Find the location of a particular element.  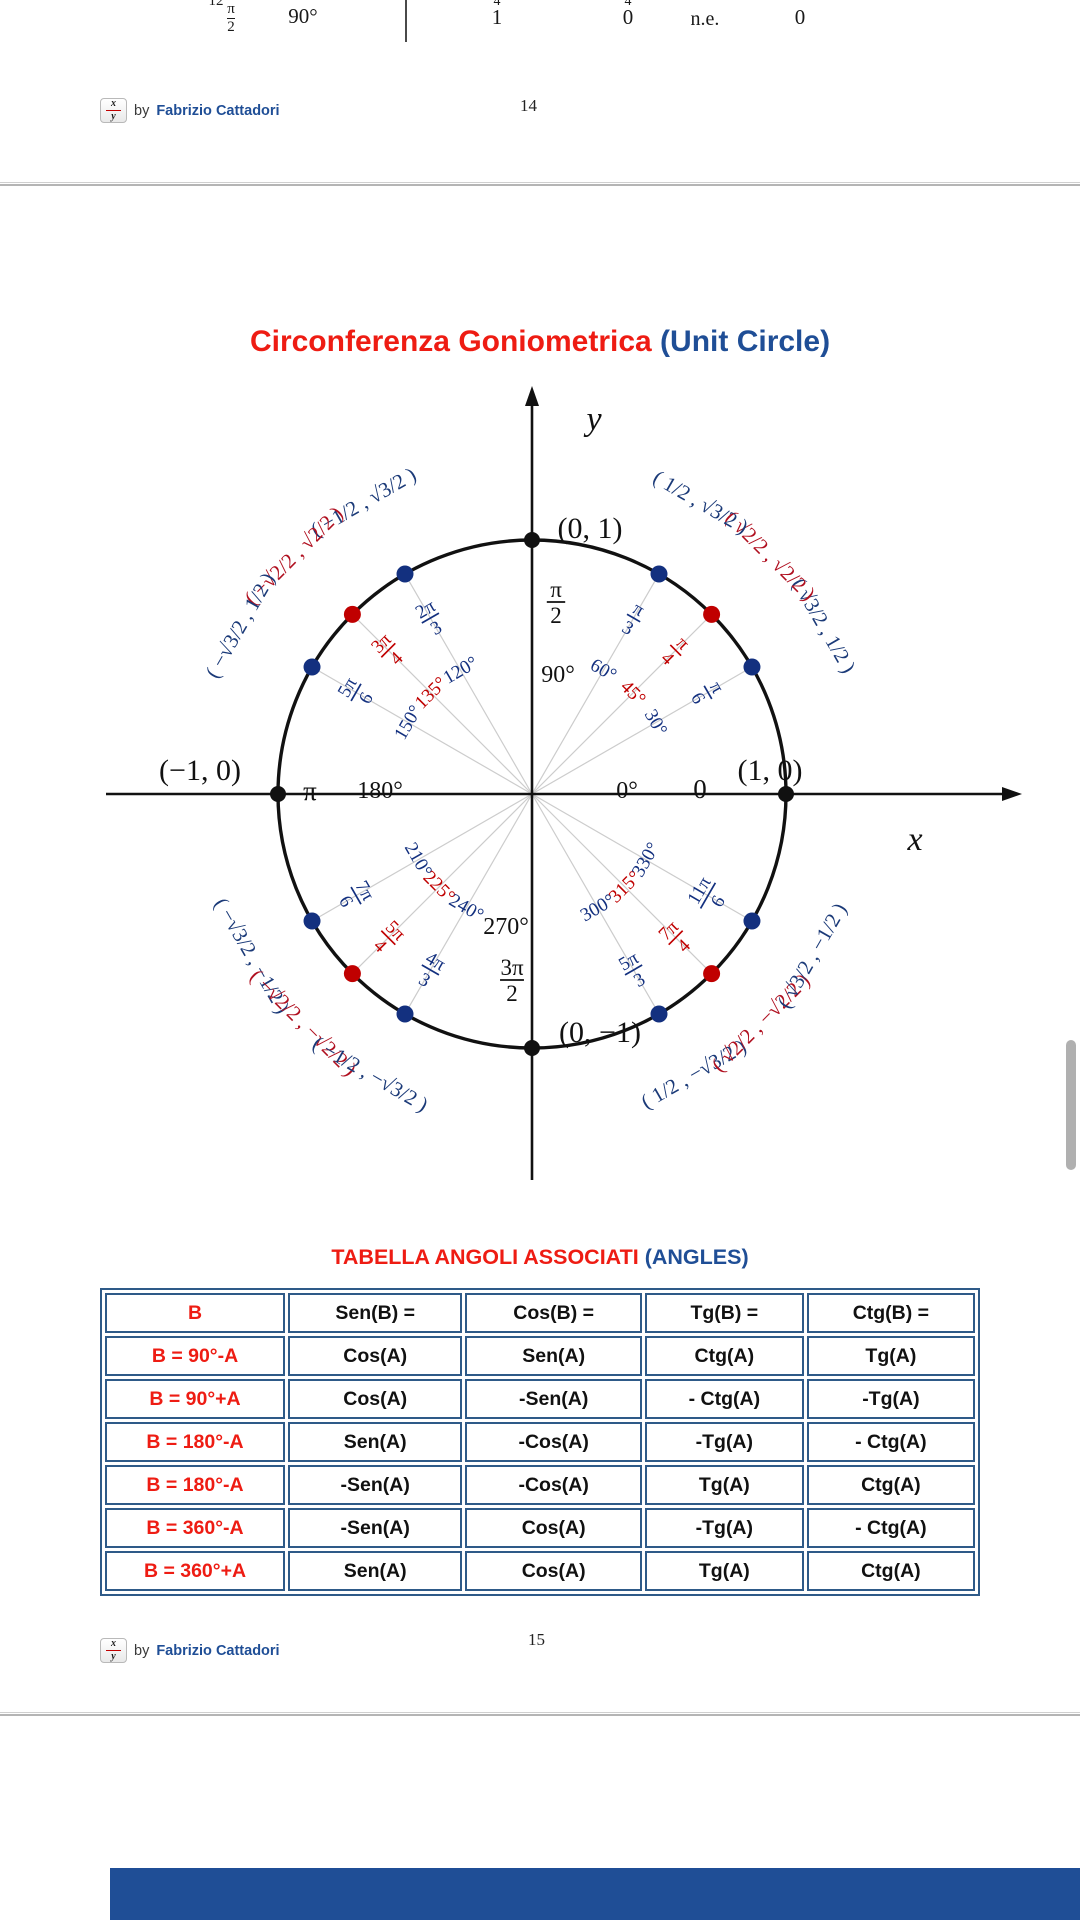

table-row: B = 180°-A Sen(A) -Cos(A) -Tg(A) - Ctg(A) is located at coordinates (540, 1442).